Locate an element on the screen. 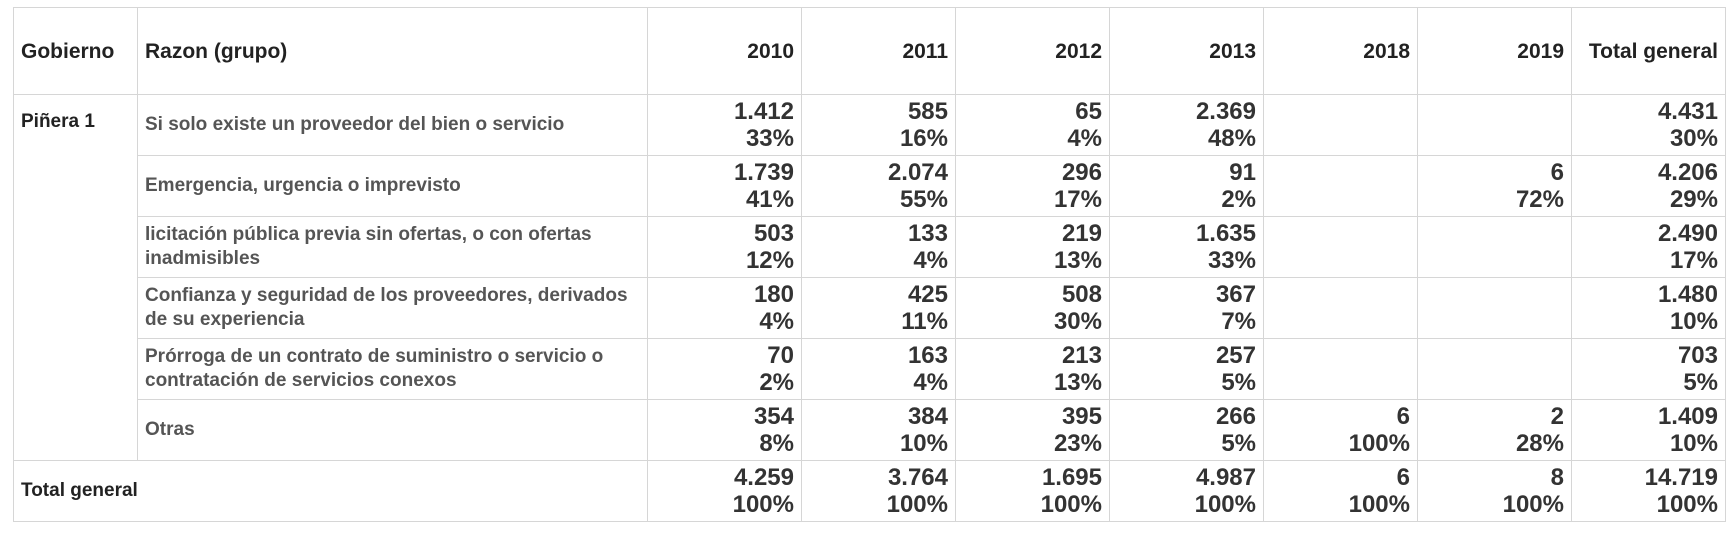 The image size is (1731, 535). percent: 2% is located at coordinates (776, 382).